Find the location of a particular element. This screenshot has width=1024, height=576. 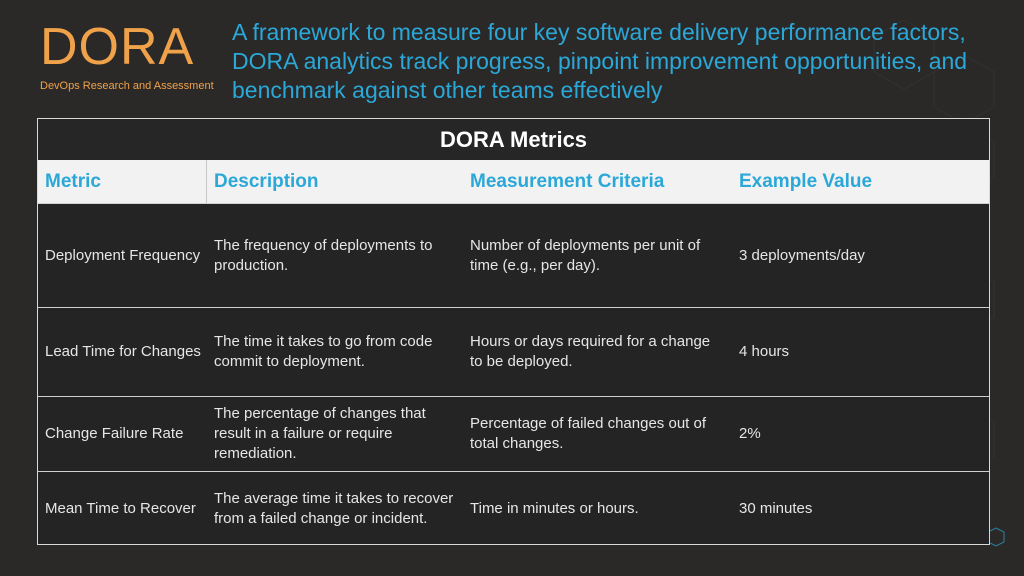

cell-example: 4 hours is located at coordinates (764, 351).